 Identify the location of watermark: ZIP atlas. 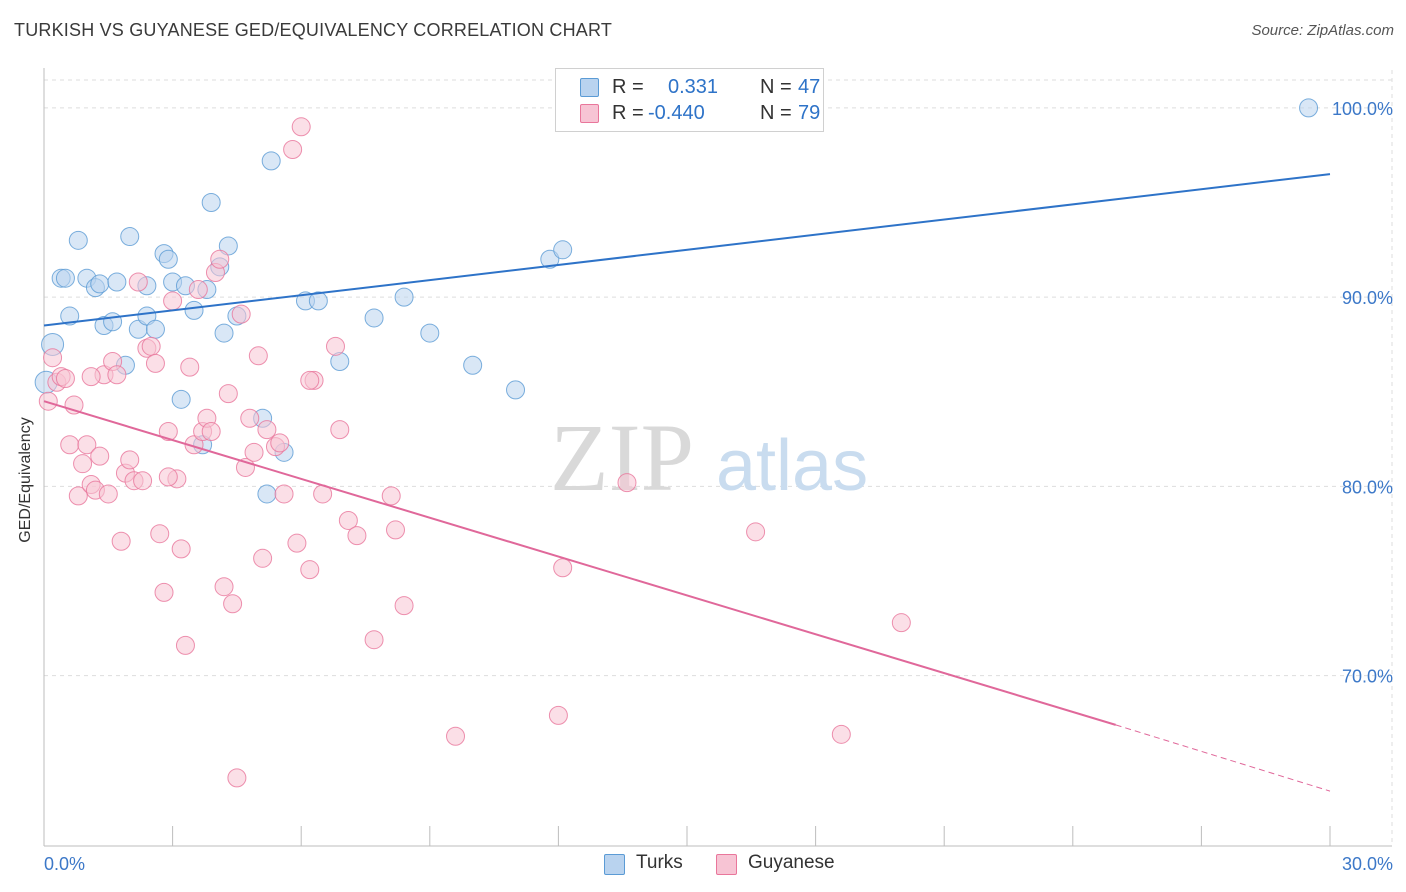
(709, 457).